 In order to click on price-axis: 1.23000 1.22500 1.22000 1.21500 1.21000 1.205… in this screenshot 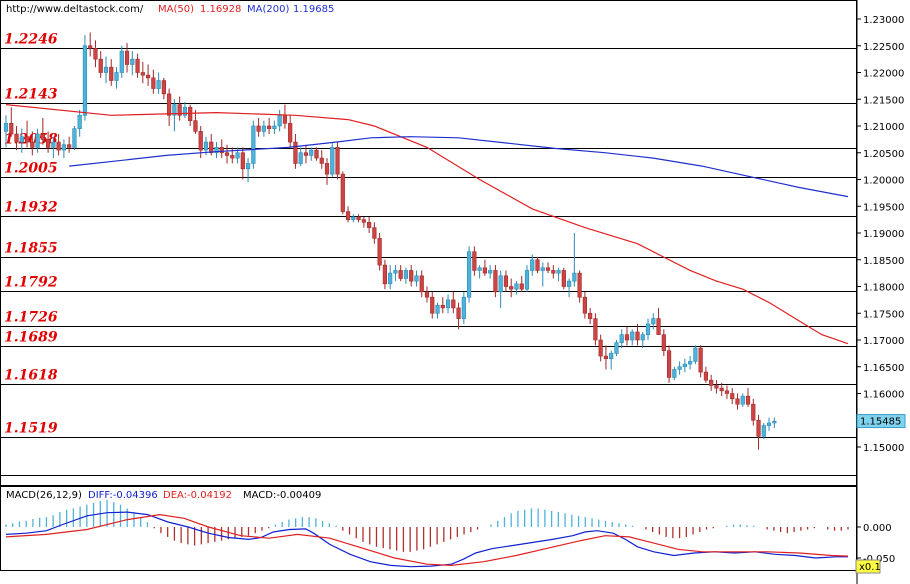, I will do `click(880, 234)`.